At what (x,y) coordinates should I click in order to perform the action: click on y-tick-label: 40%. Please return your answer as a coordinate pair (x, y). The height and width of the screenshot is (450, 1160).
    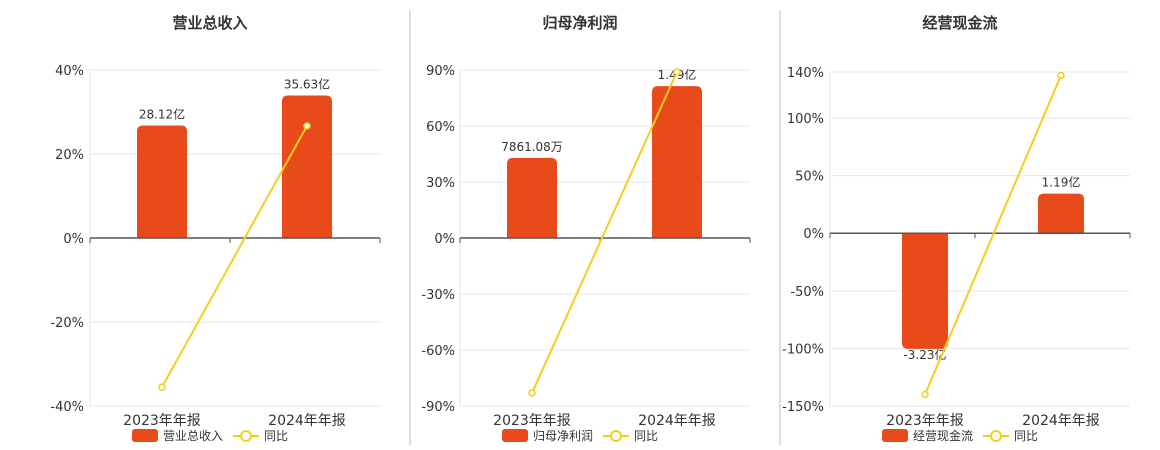
    Looking at the image, I should click on (69, 71).